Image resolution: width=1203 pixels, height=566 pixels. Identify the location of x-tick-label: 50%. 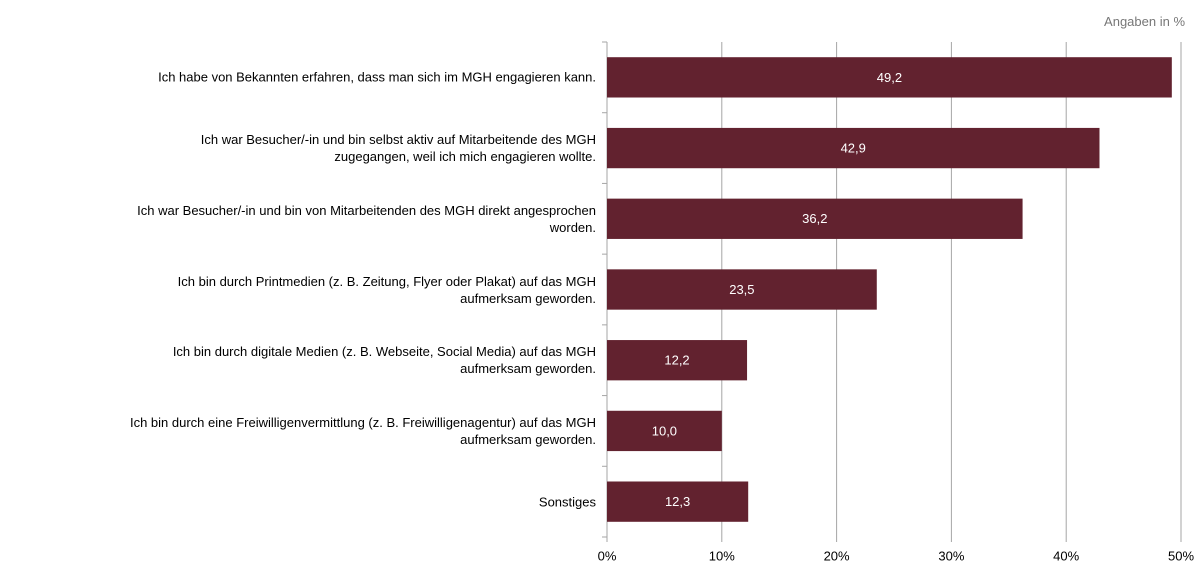
(1181, 555).